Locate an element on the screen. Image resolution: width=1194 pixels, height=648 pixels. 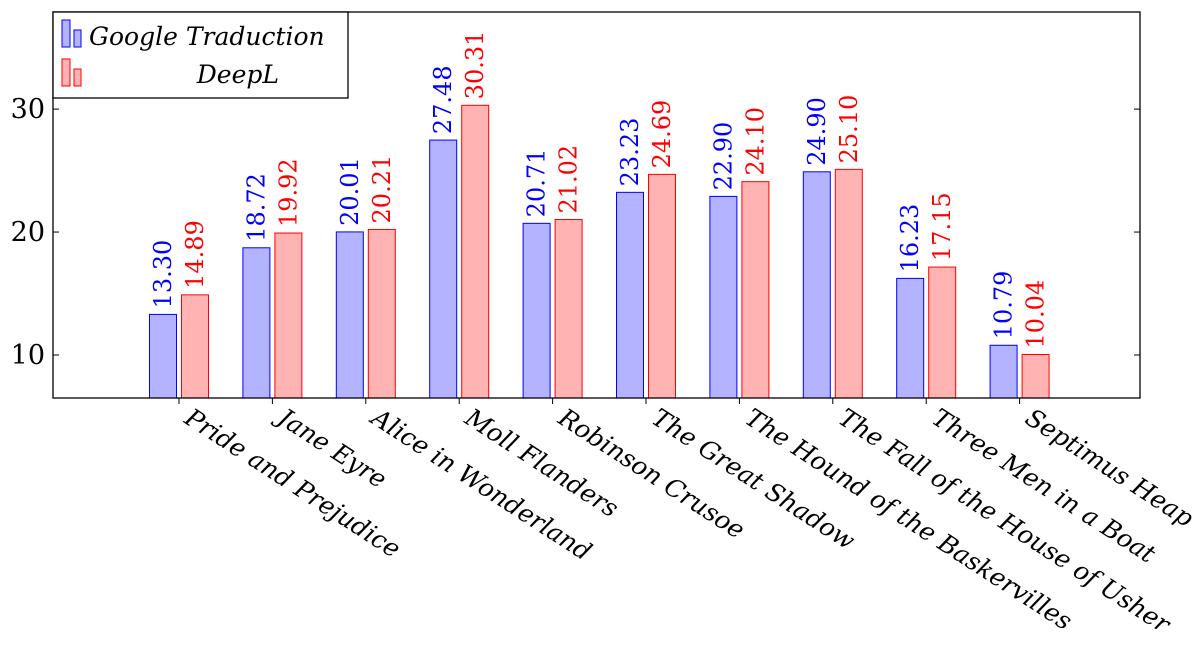
legend-item-deepl: DeepL is located at coordinates (170, 73).